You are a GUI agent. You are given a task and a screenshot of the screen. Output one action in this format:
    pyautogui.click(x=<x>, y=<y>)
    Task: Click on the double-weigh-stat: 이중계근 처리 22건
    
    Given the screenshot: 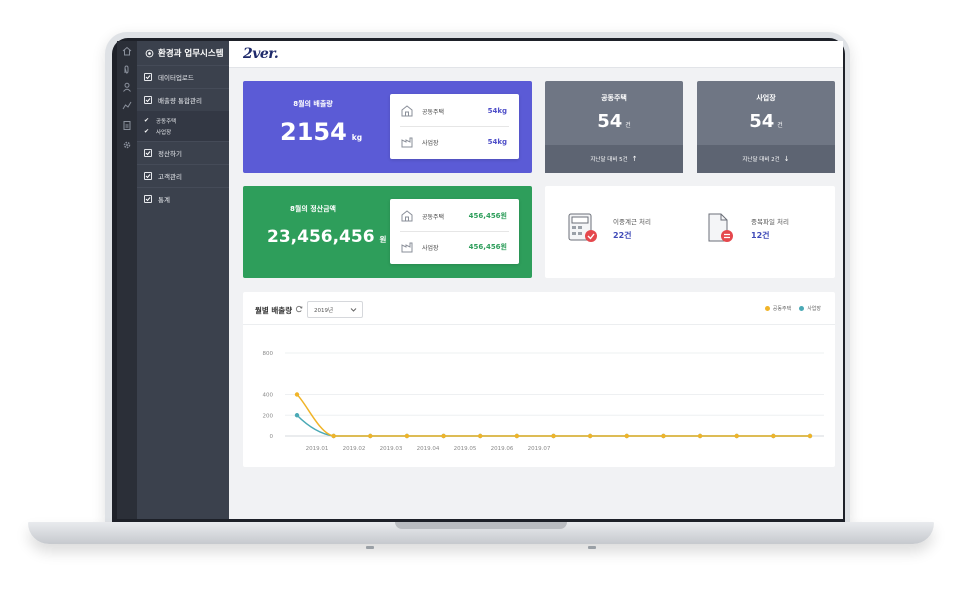 What is the action you would take?
    pyautogui.click(x=609, y=228)
    